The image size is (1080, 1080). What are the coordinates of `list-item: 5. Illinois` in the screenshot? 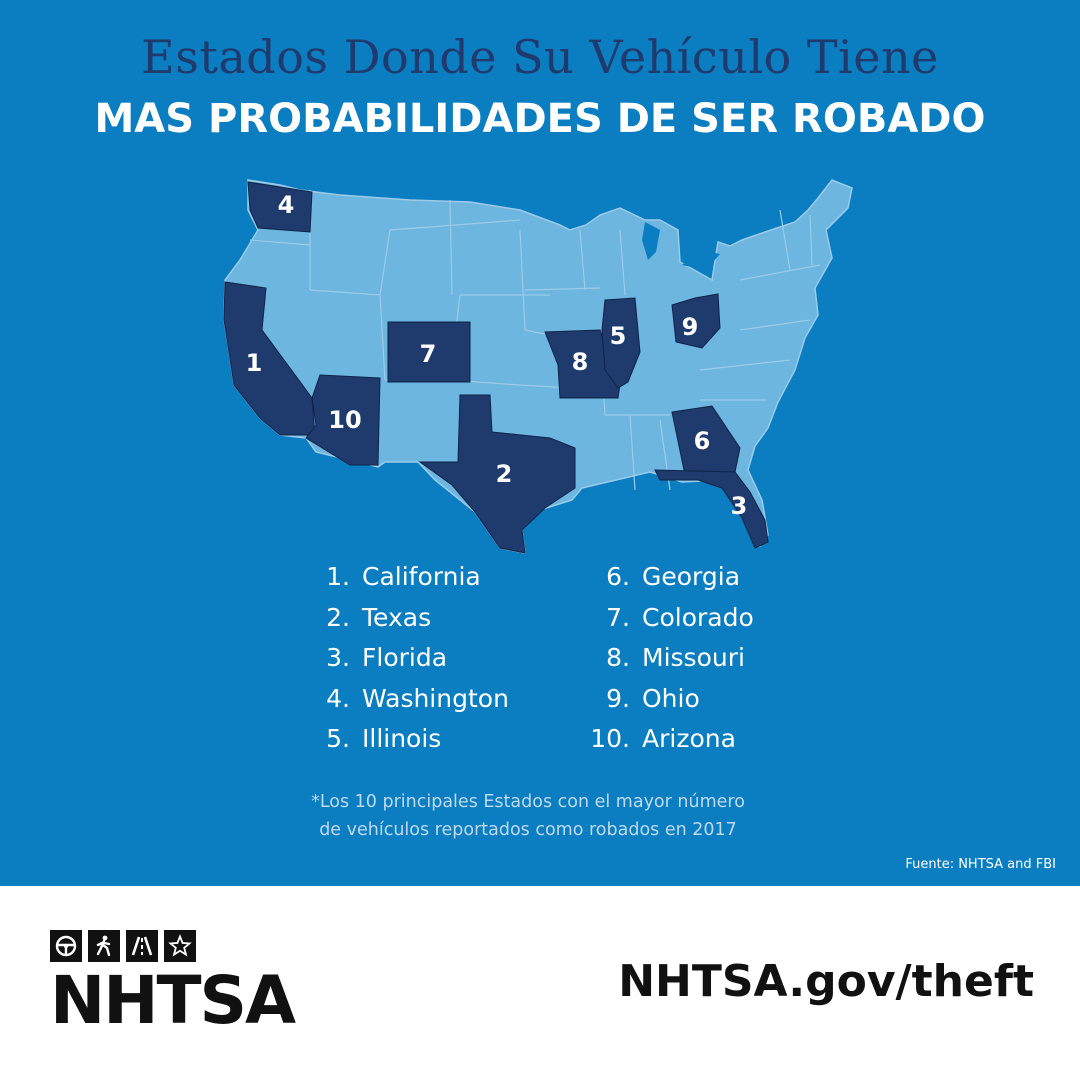 It's located at (404, 744).